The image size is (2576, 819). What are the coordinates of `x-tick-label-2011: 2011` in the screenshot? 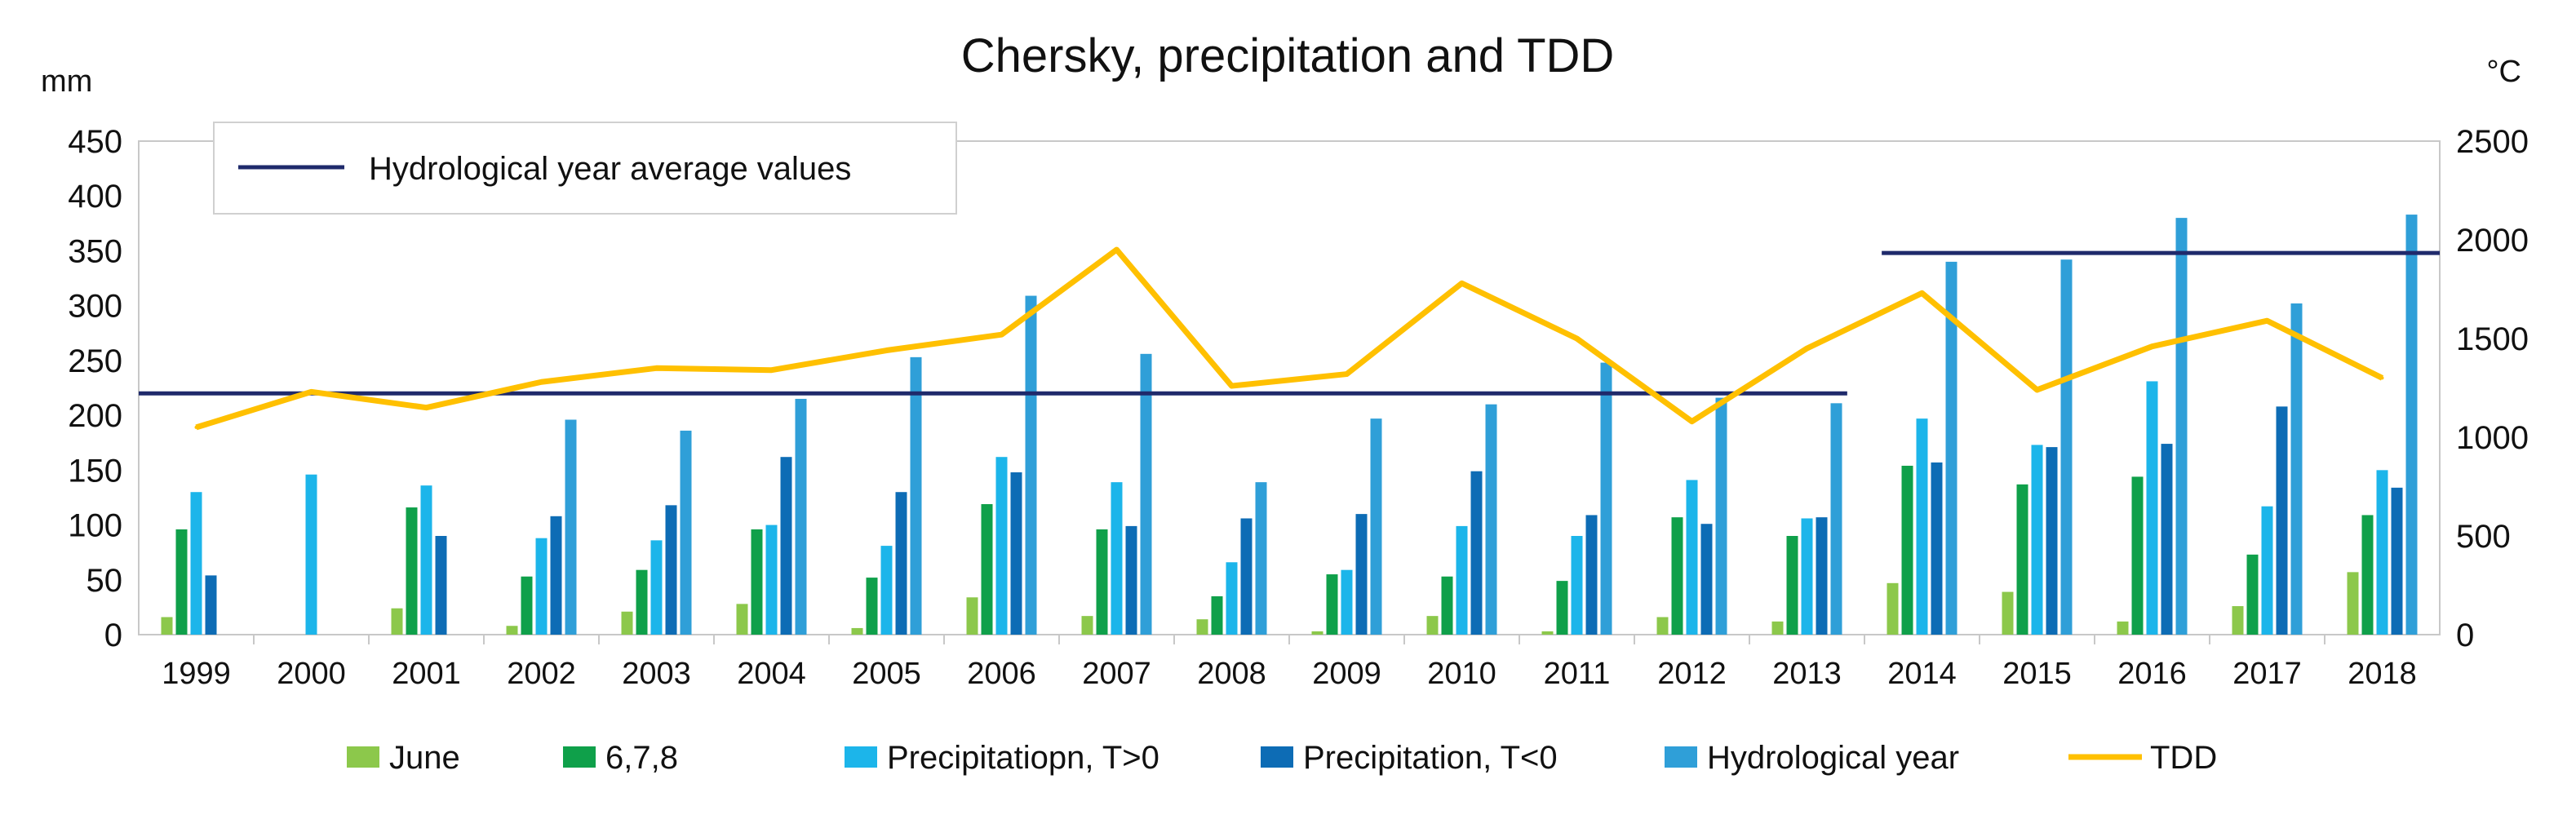 It's located at (1577, 674).